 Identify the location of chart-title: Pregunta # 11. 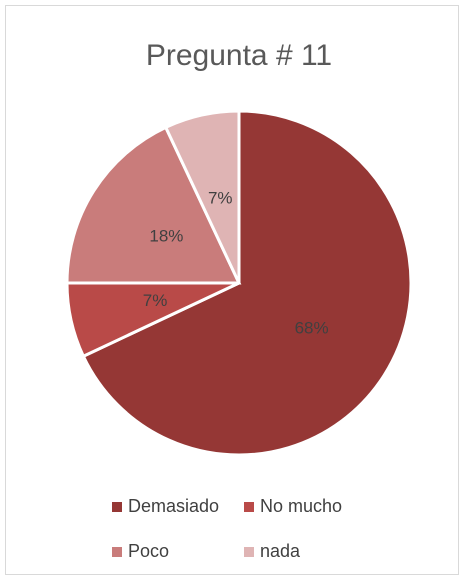
(239, 55).